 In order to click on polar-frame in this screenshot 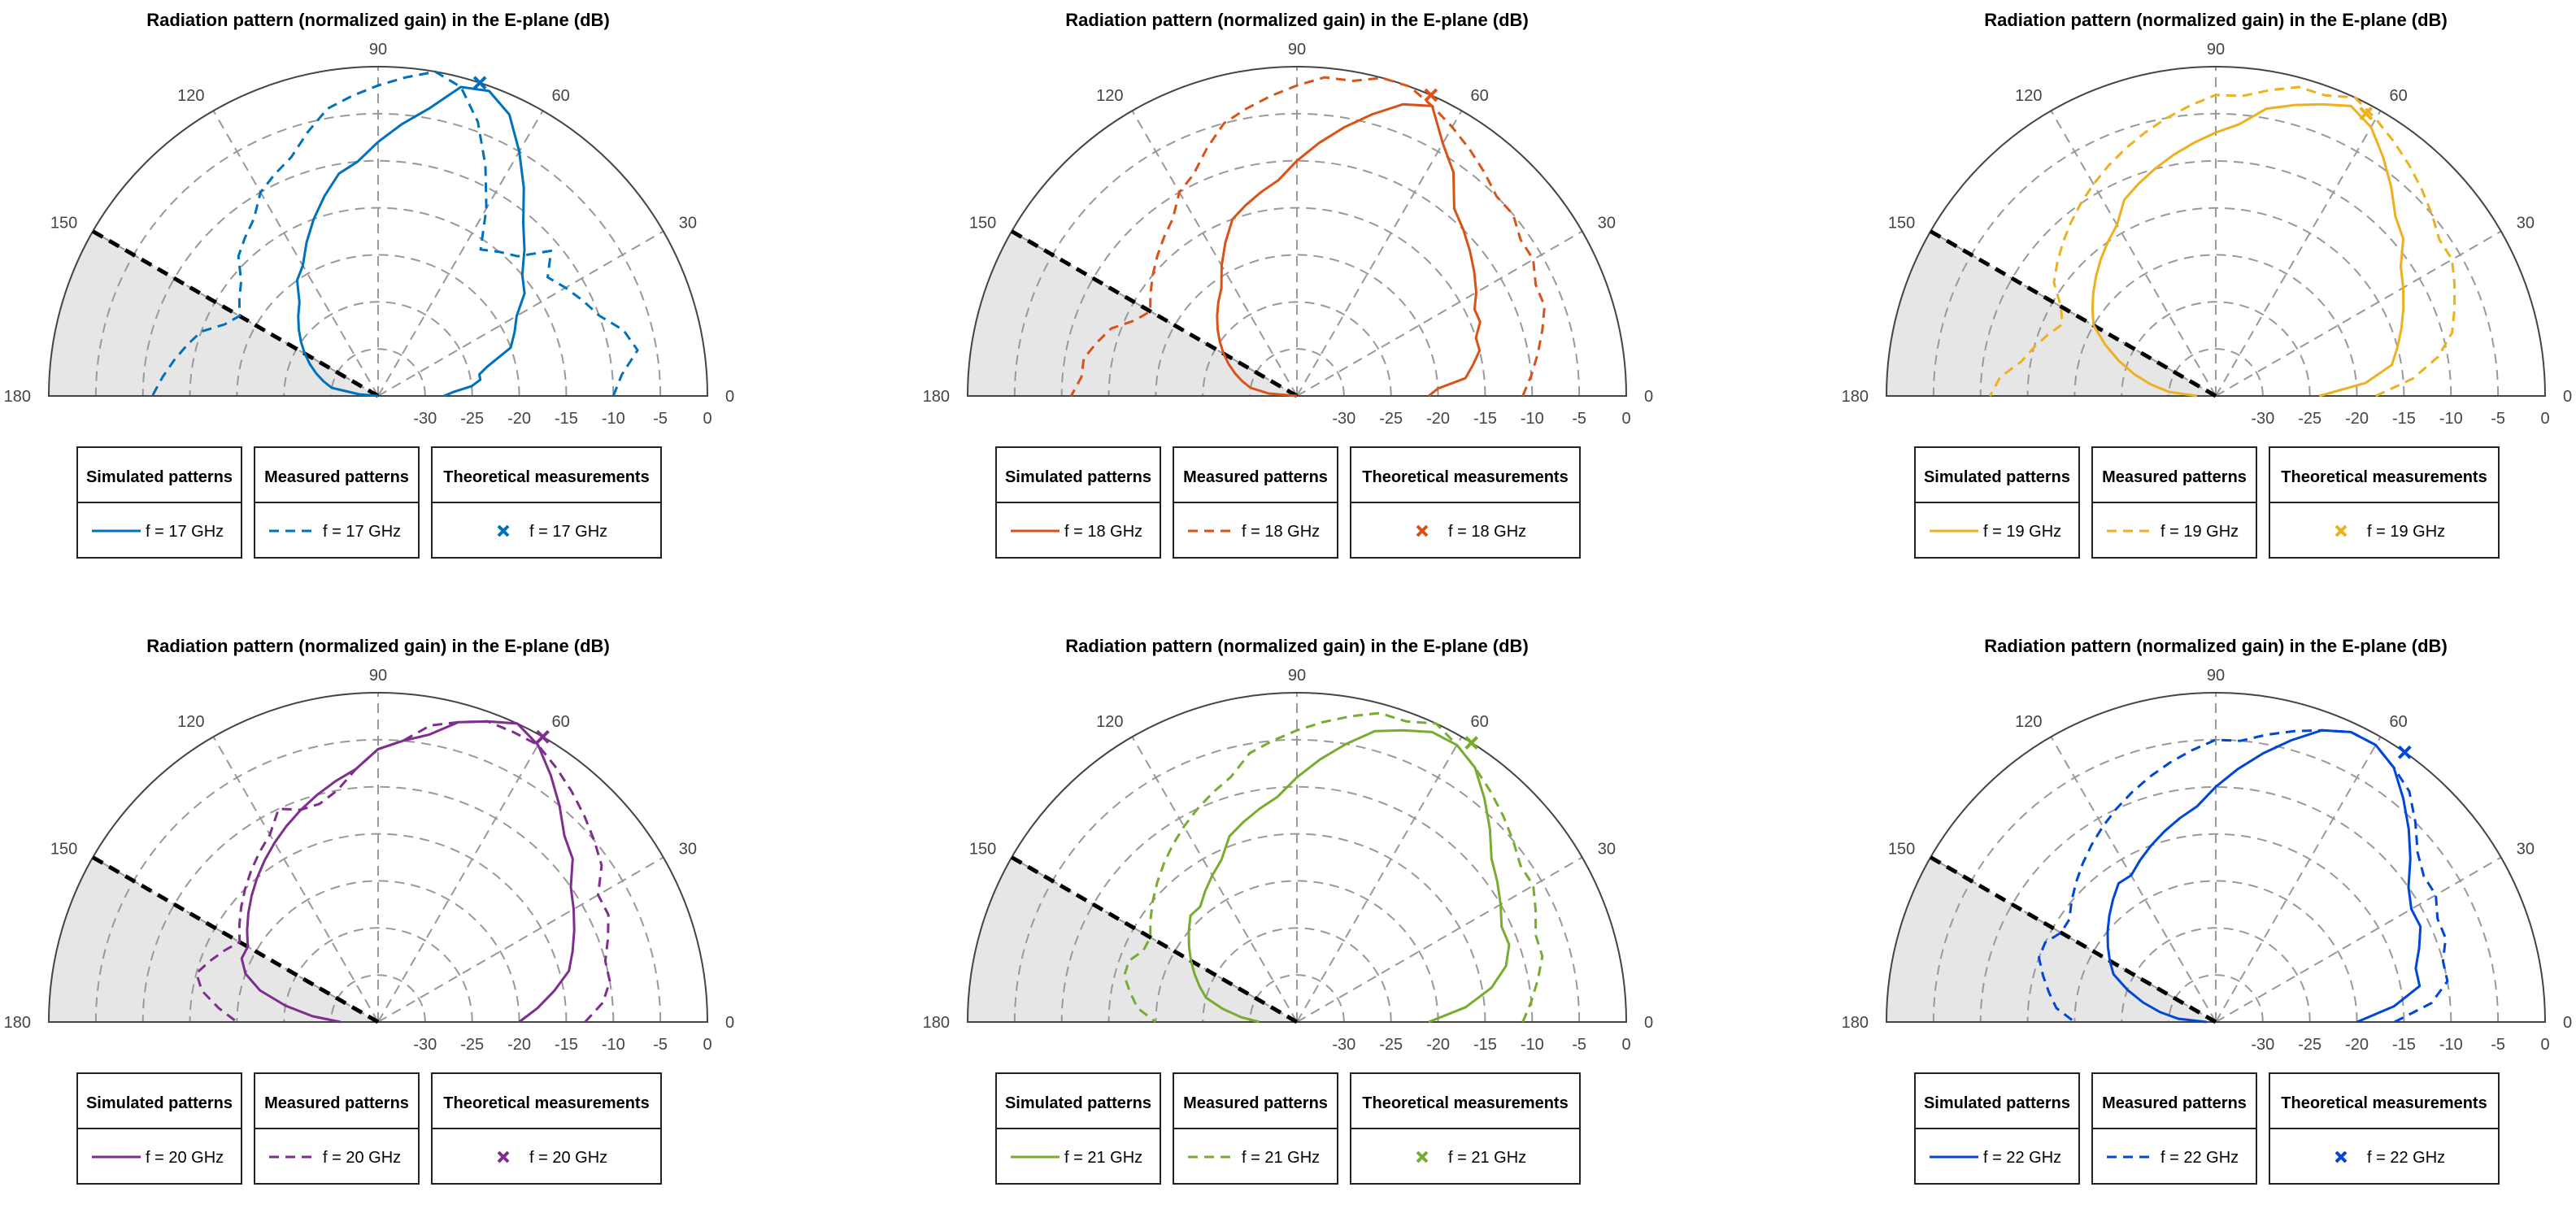, I will do `click(378, 231)`.